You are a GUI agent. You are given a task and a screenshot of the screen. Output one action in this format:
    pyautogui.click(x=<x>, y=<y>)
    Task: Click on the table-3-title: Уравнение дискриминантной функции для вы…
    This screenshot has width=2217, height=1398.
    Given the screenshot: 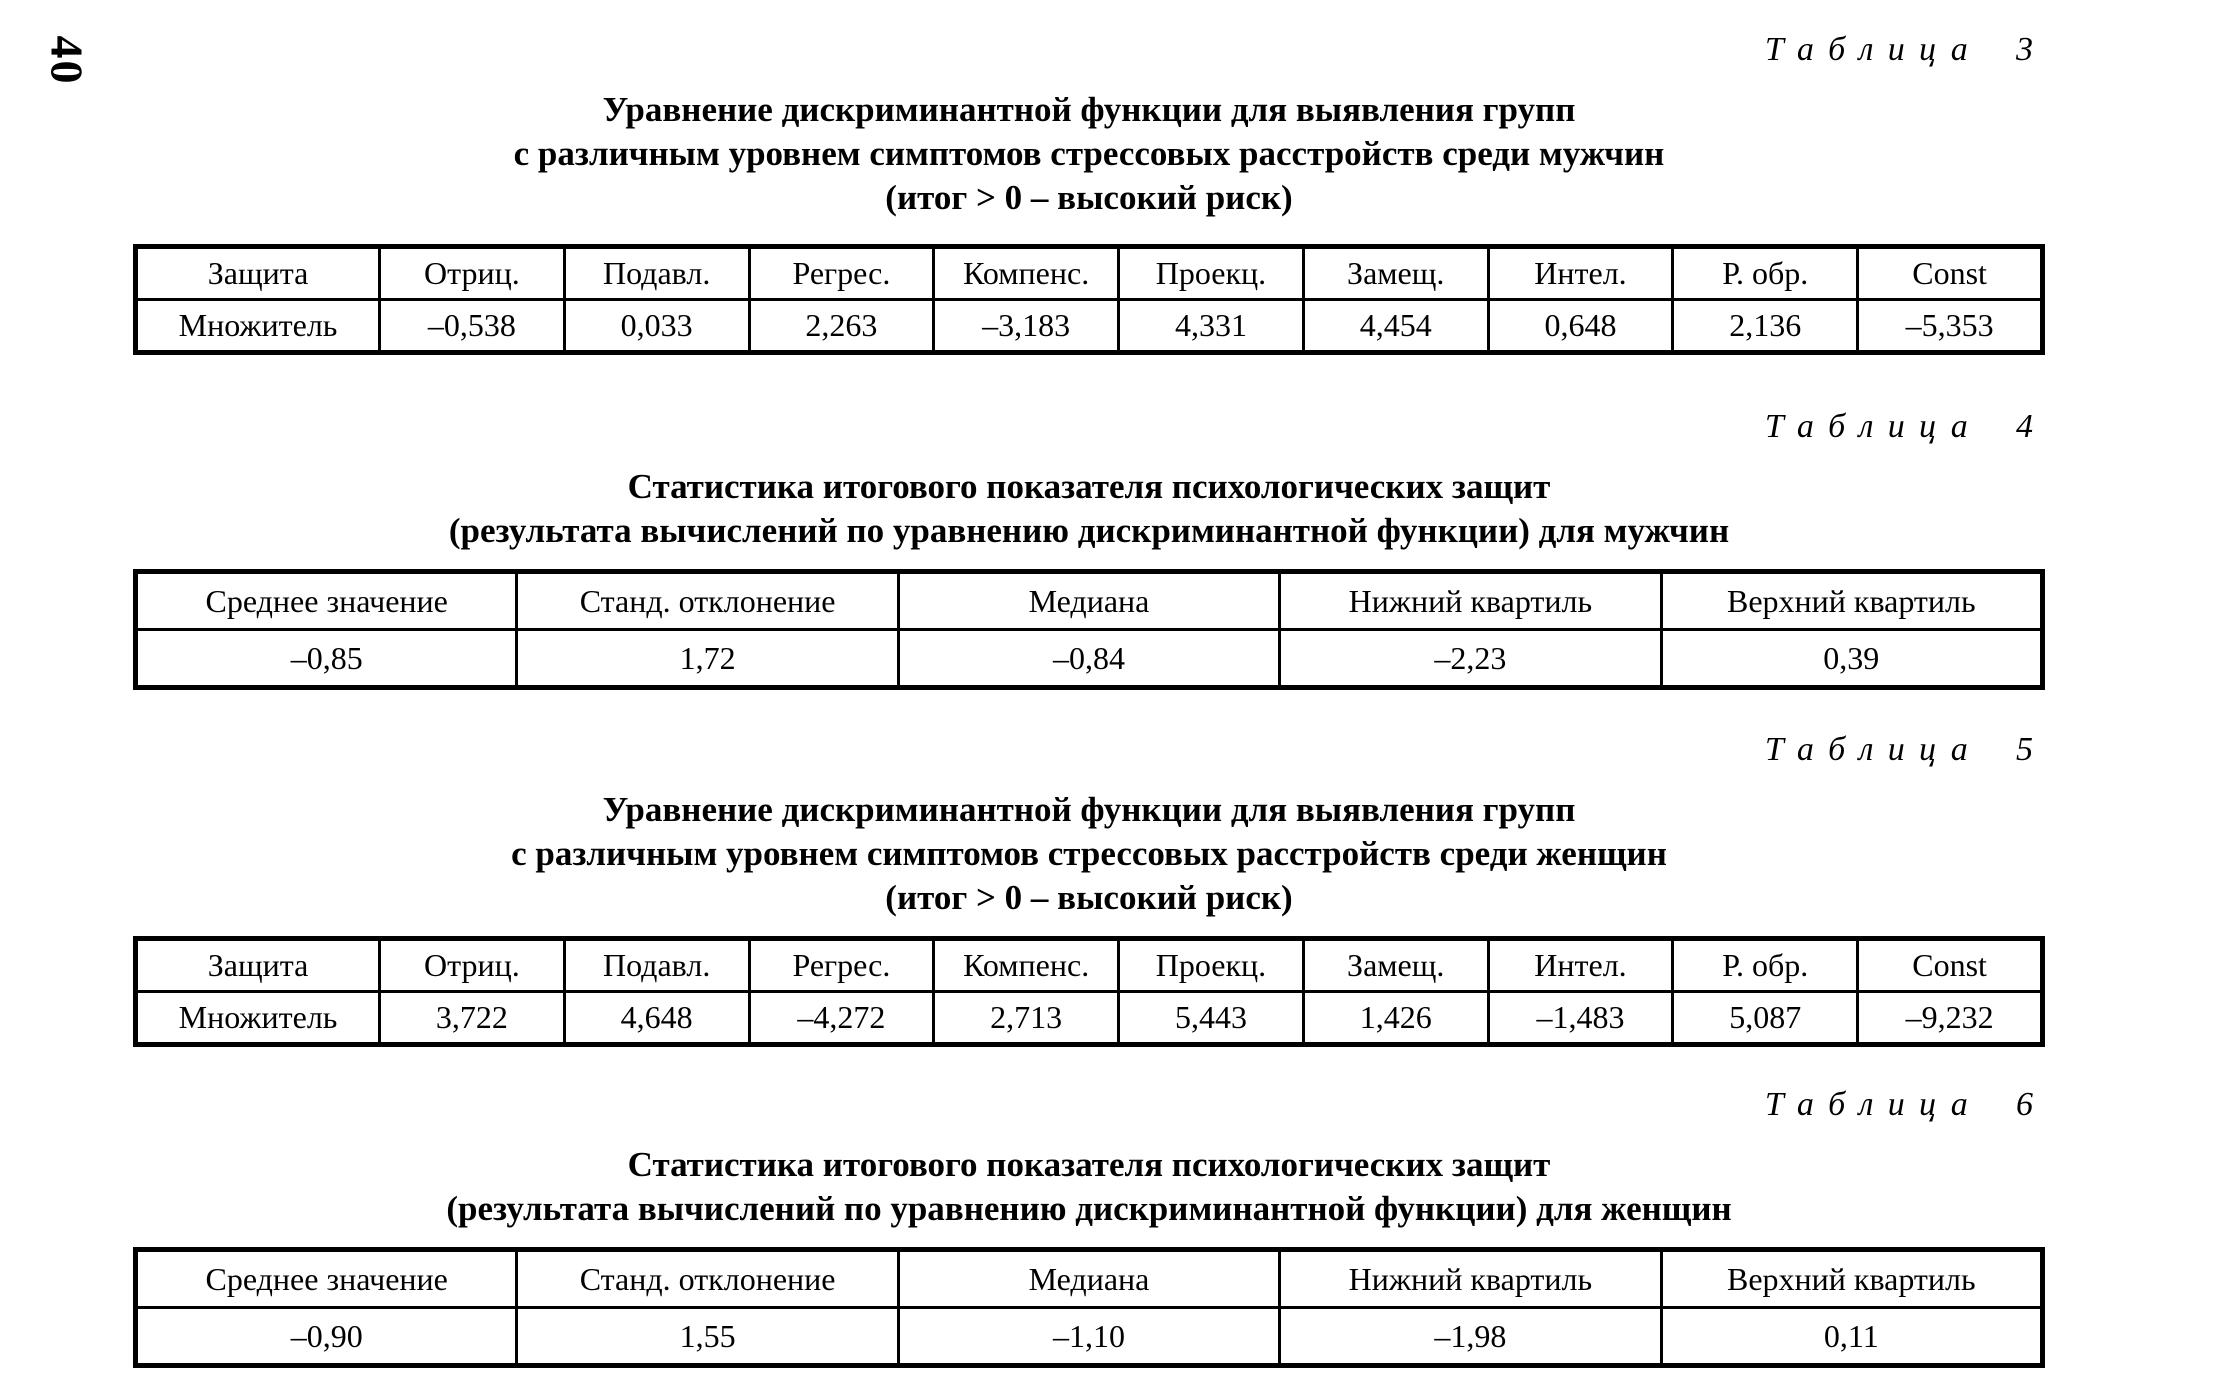 What is the action you would take?
    pyautogui.click(x=1089, y=154)
    